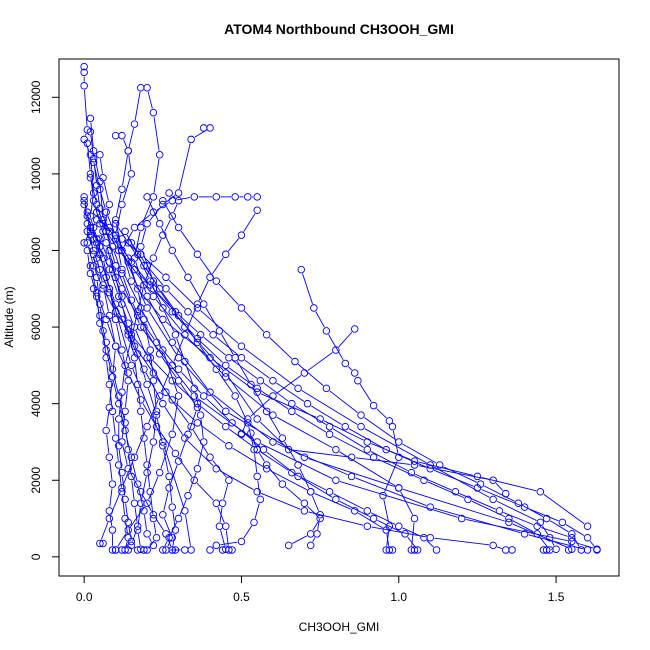 This screenshot has width=650, height=650. I want to click on chart-title: ATOM4 Northbound CH3OOH_GMI, so click(339, 29).